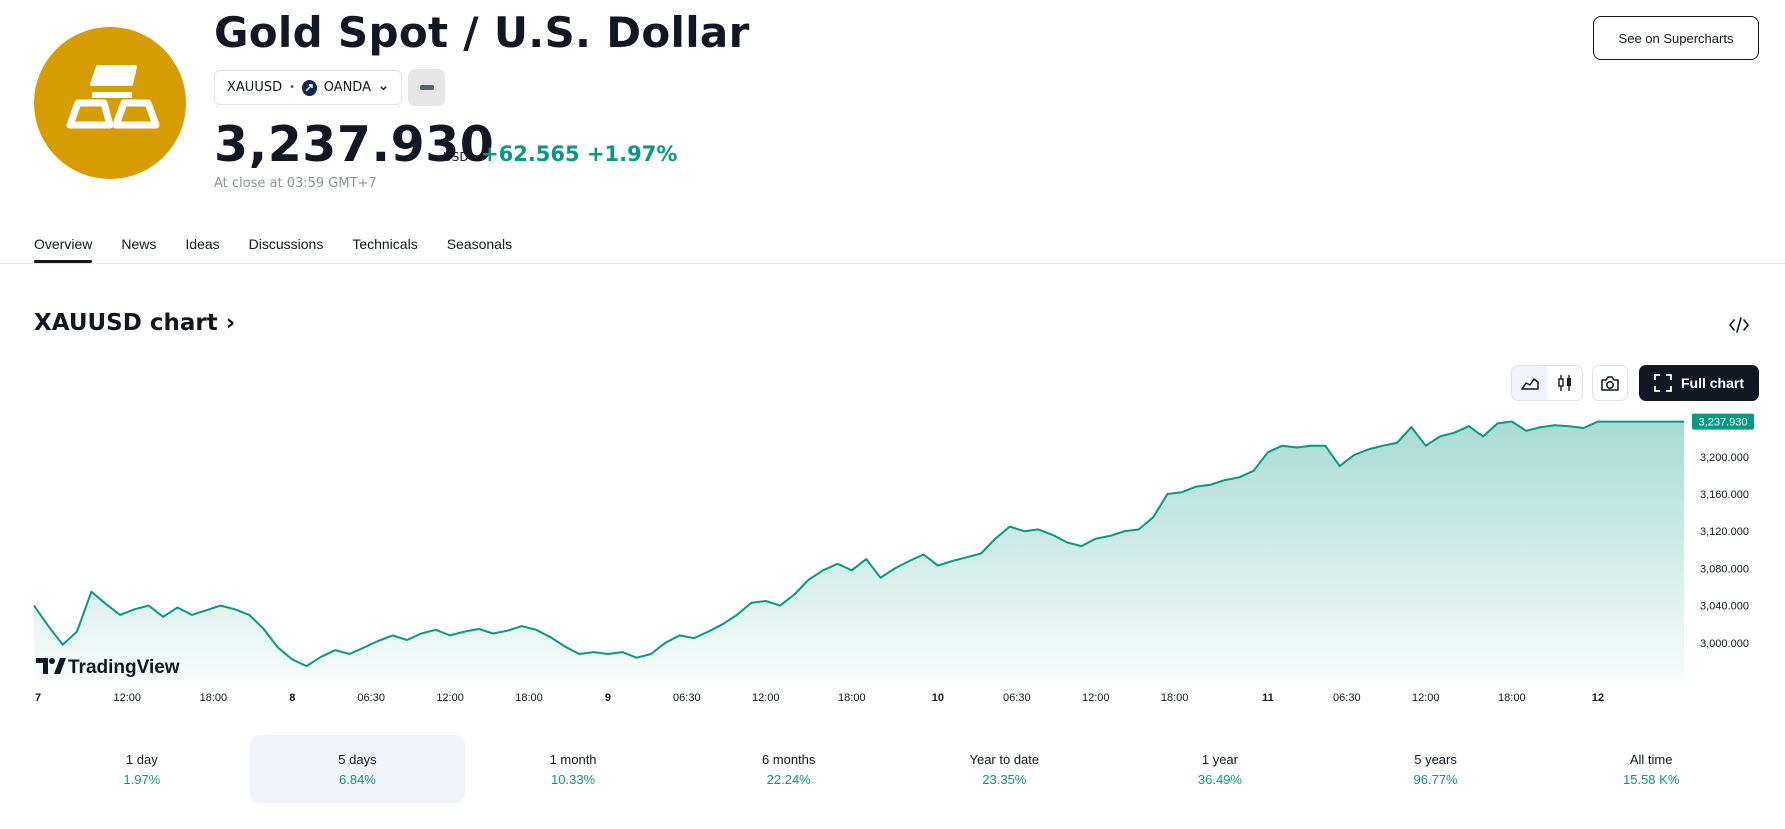  I want to click on chevron-right-icon: ›, so click(226, 323).